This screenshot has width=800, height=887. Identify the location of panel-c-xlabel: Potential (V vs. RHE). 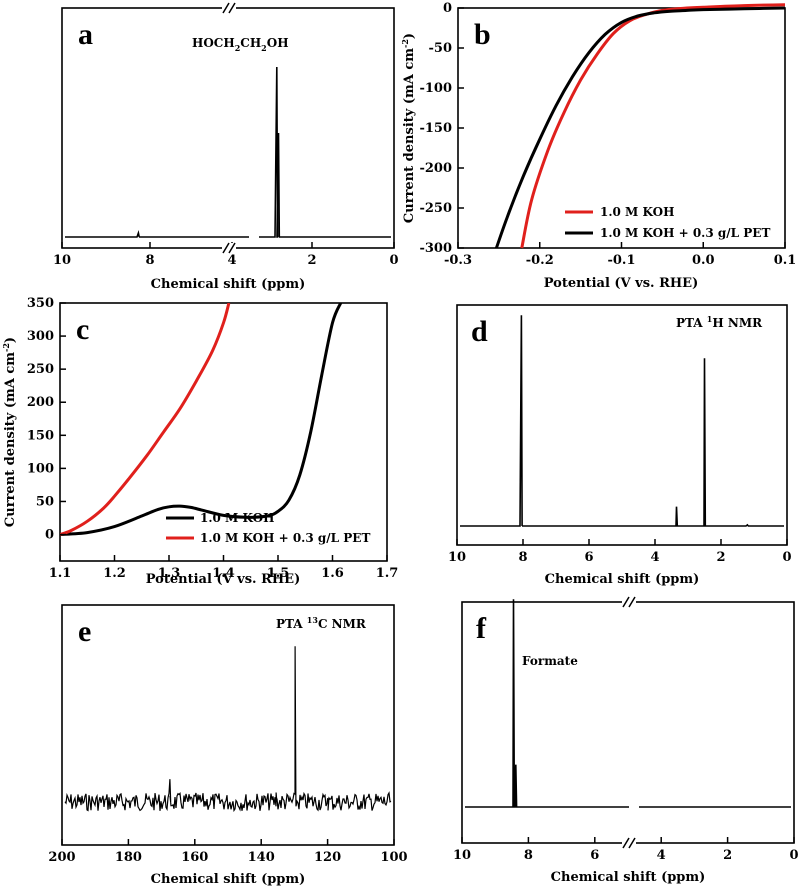
(223, 579).